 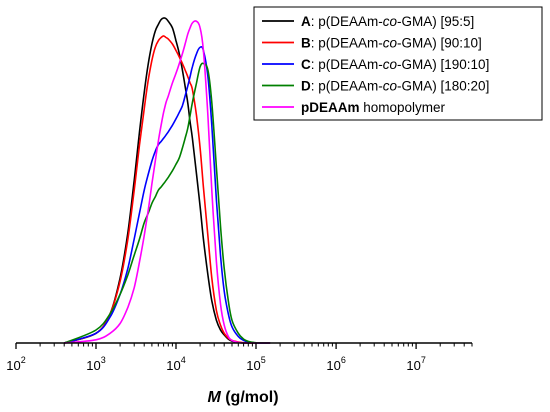 I want to click on x-tick-label-2: 10⁴, so click(x=175, y=364).